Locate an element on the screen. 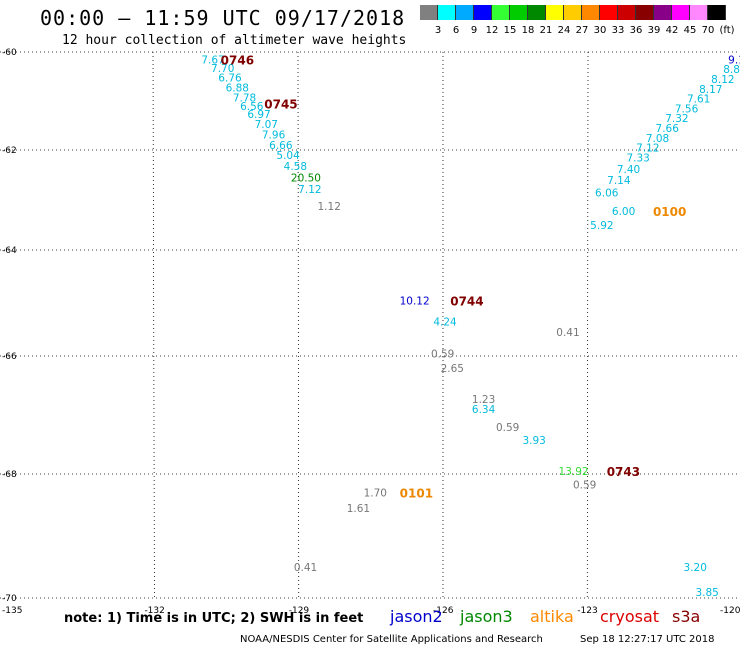 The width and height of the screenshot is (740, 650). wave-height-value: 20.50 is located at coordinates (306, 179).